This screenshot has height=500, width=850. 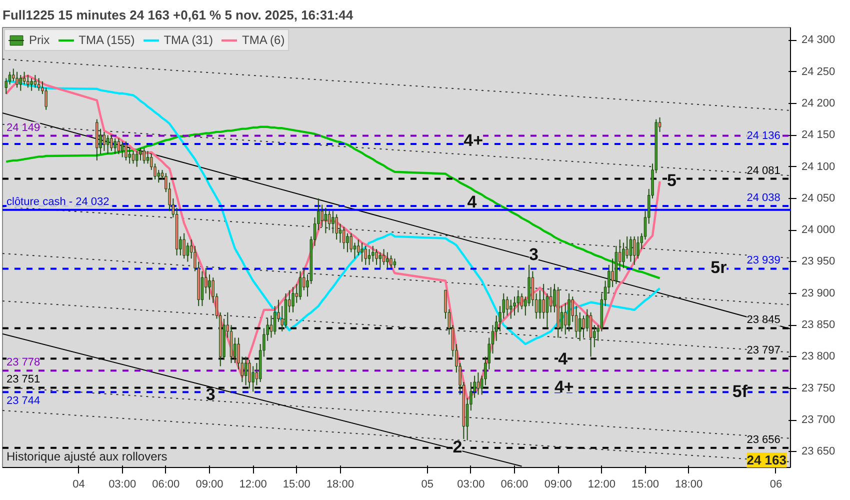 I want to click on ref-line-label: 23 656, so click(x=763, y=440).